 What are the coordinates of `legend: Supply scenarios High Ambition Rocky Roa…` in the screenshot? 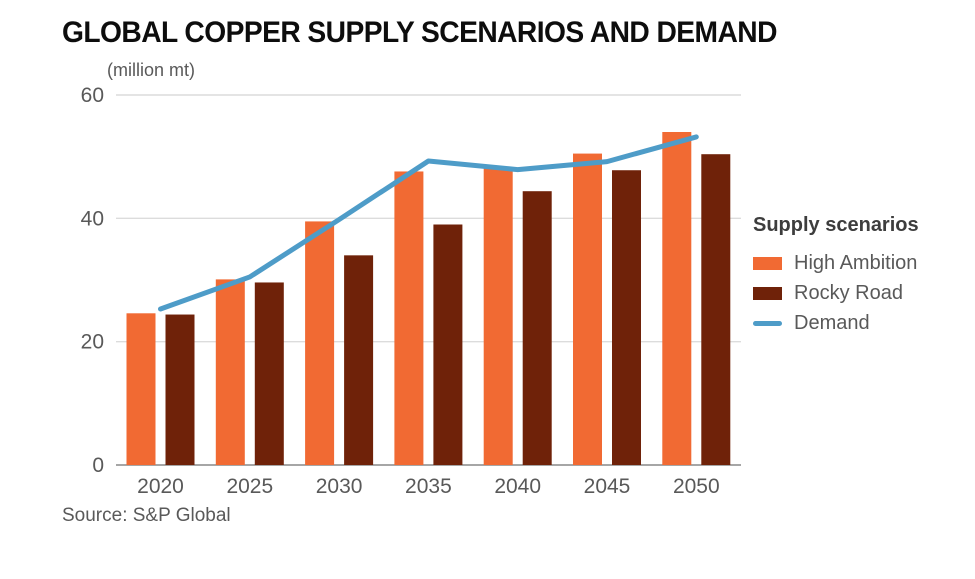 It's located at (860, 276).